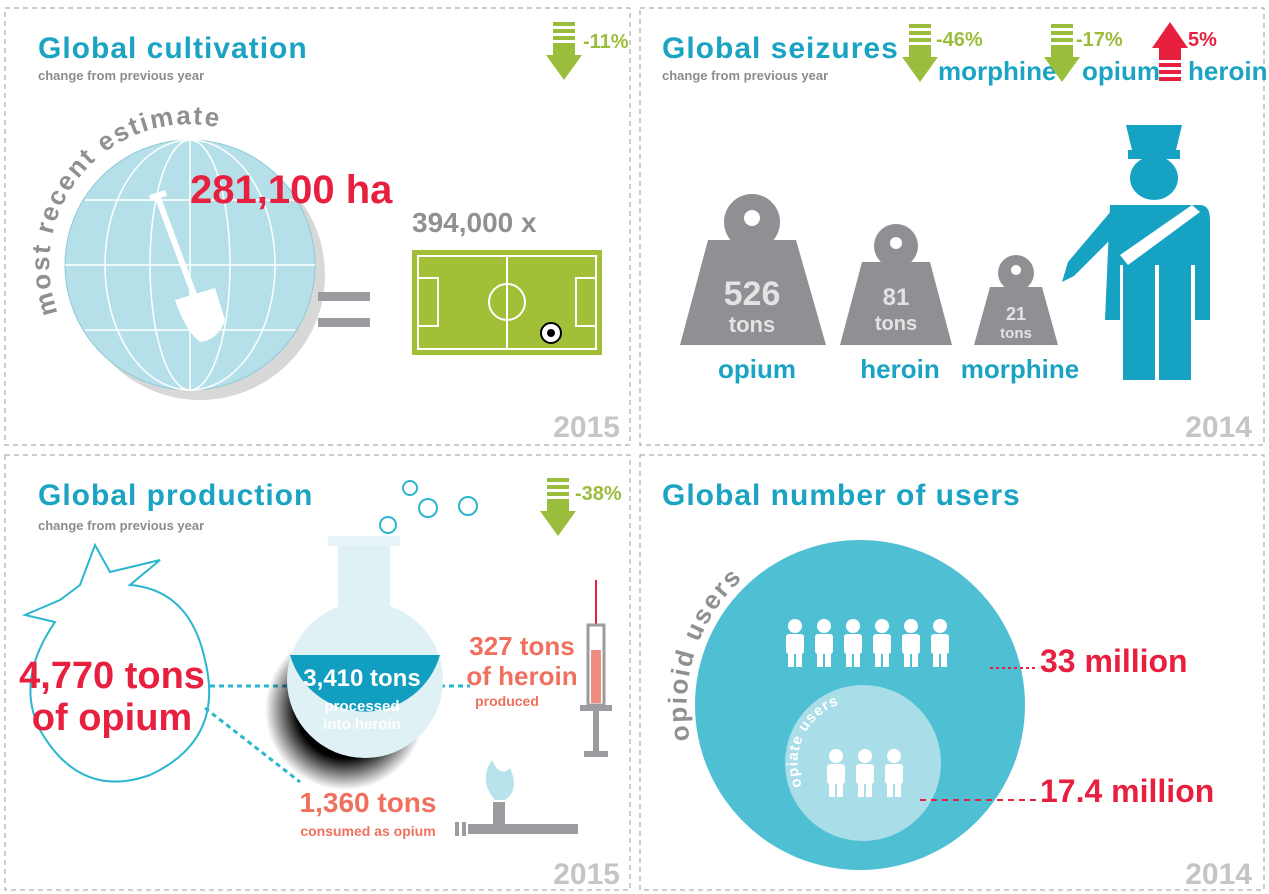  Describe the element at coordinates (780, 48) in the screenshot. I see `title: Global seizures` at that location.